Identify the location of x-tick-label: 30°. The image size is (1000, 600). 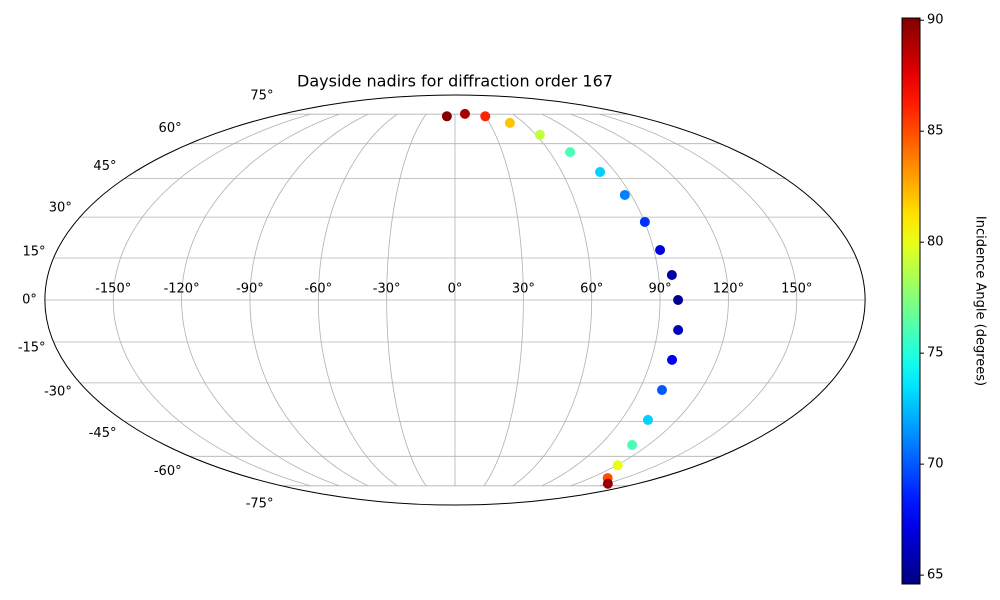
(523, 289).